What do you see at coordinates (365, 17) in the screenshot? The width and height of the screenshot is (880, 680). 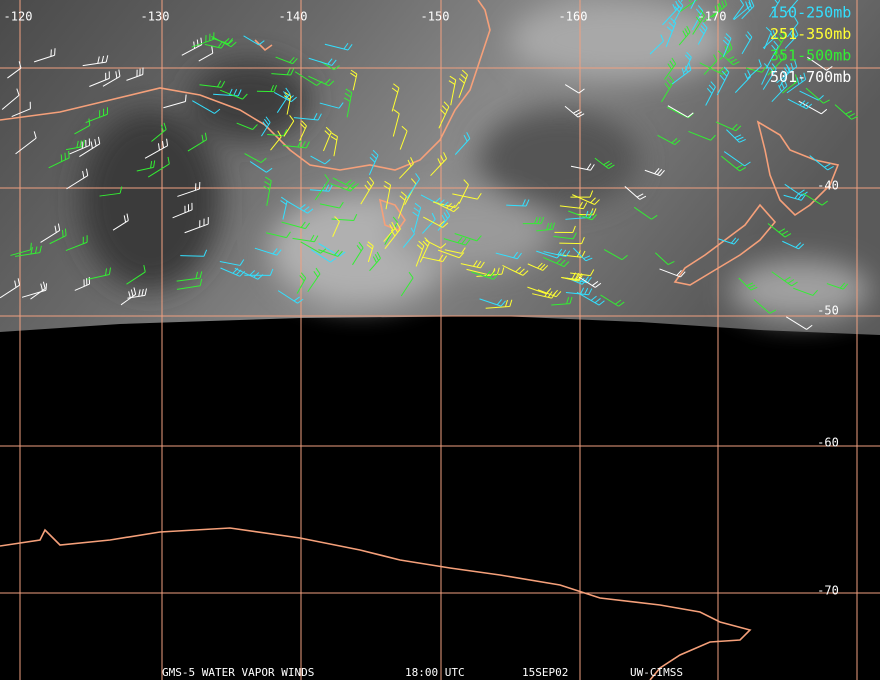 I see `longitude-labels: -120 -130 -140 -150 -160 -170` at bounding box center [365, 17].